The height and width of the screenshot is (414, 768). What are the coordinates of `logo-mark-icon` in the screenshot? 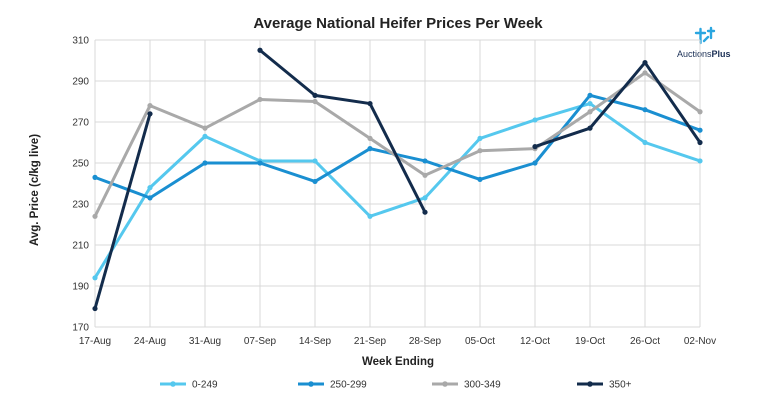 It's located at (705, 35).